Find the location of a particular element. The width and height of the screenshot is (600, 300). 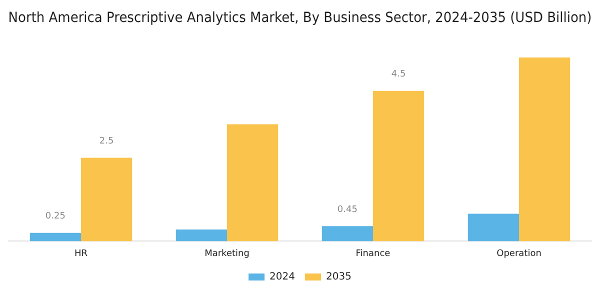

legend-label: 2035 is located at coordinates (339, 277).